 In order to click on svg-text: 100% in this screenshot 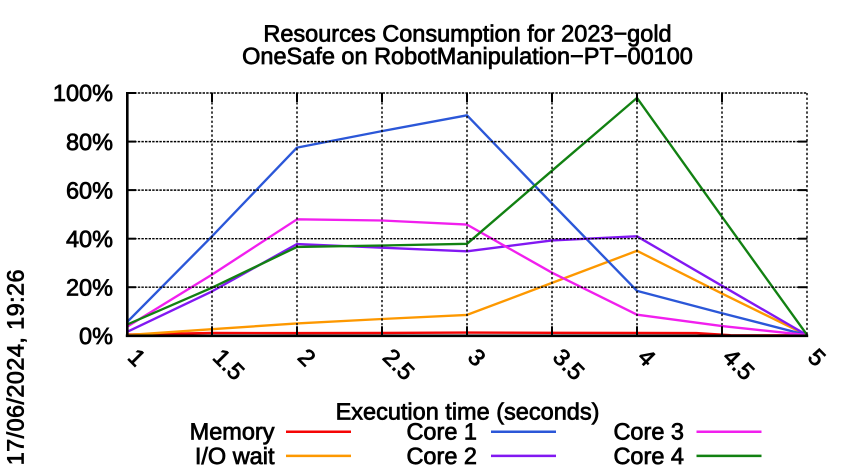, I will do `click(83, 93)`.